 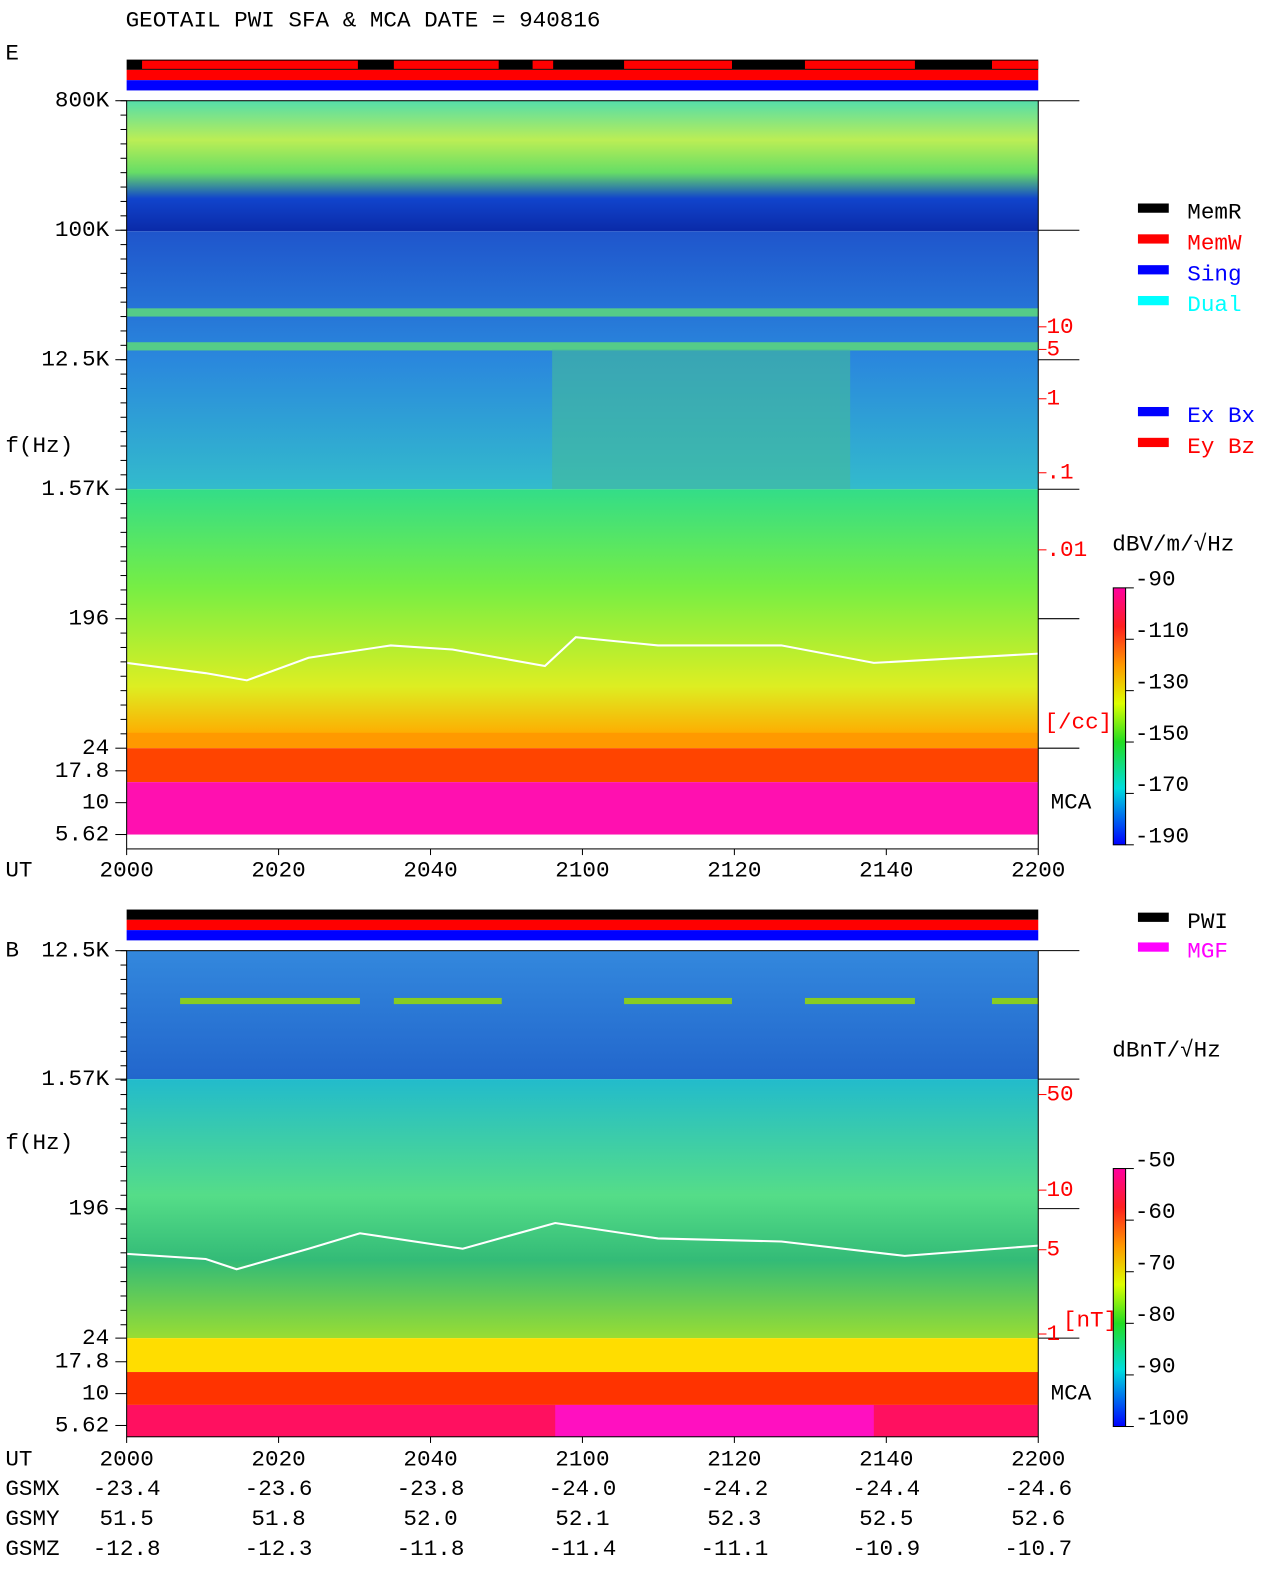 What do you see at coordinates (12, 53) in the screenshot?
I see `panel-label: E` at bounding box center [12, 53].